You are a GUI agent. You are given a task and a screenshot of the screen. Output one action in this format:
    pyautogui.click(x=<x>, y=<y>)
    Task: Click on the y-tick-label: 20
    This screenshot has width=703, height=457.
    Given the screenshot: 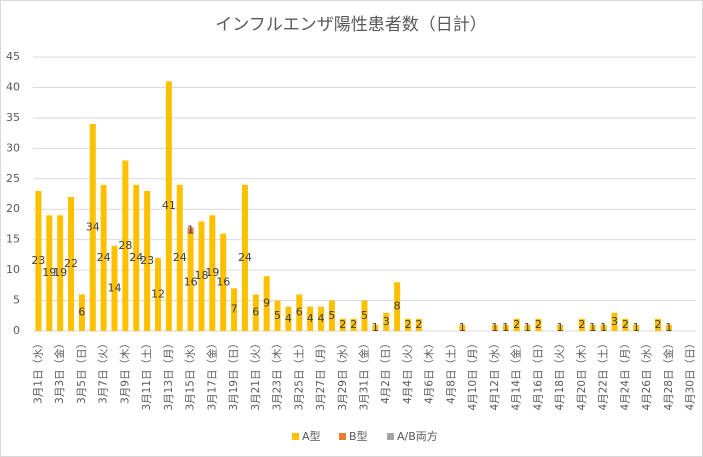 What is the action you would take?
    pyautogui.click(x=13, y=208)
    